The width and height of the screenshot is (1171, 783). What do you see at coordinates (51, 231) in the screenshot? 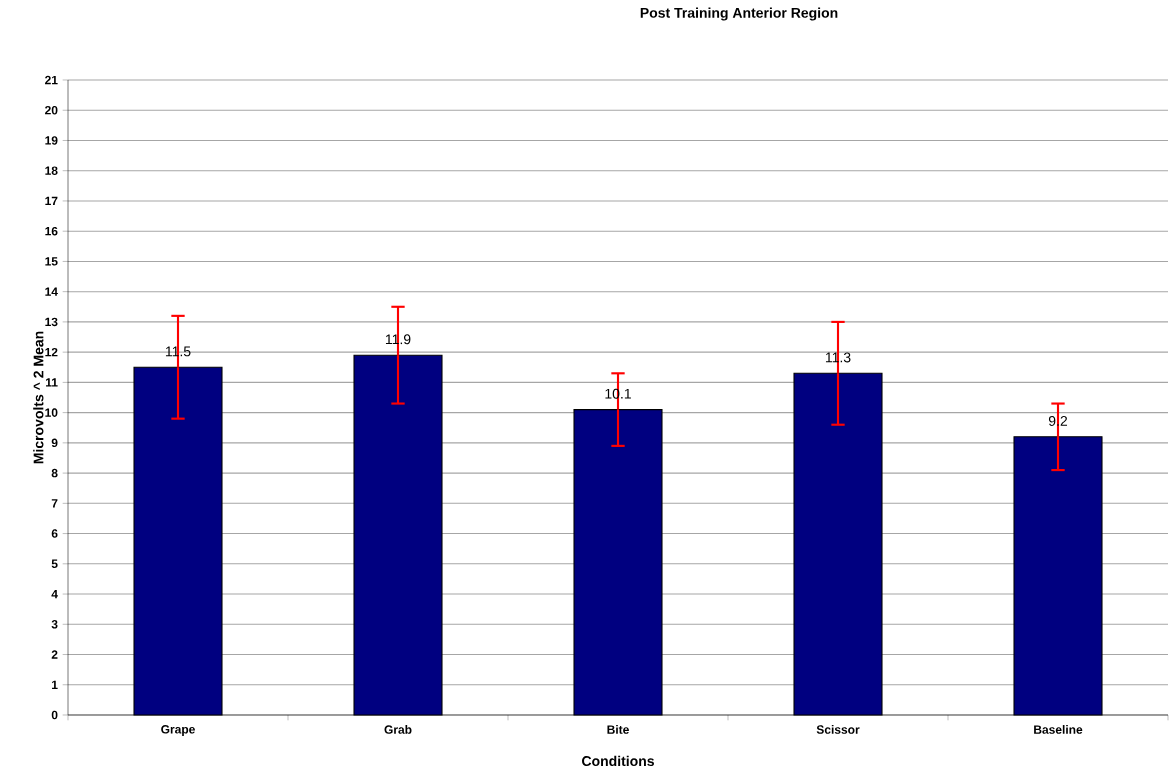
I see `y-tick-label: 16` at bounding box center [51, 231].